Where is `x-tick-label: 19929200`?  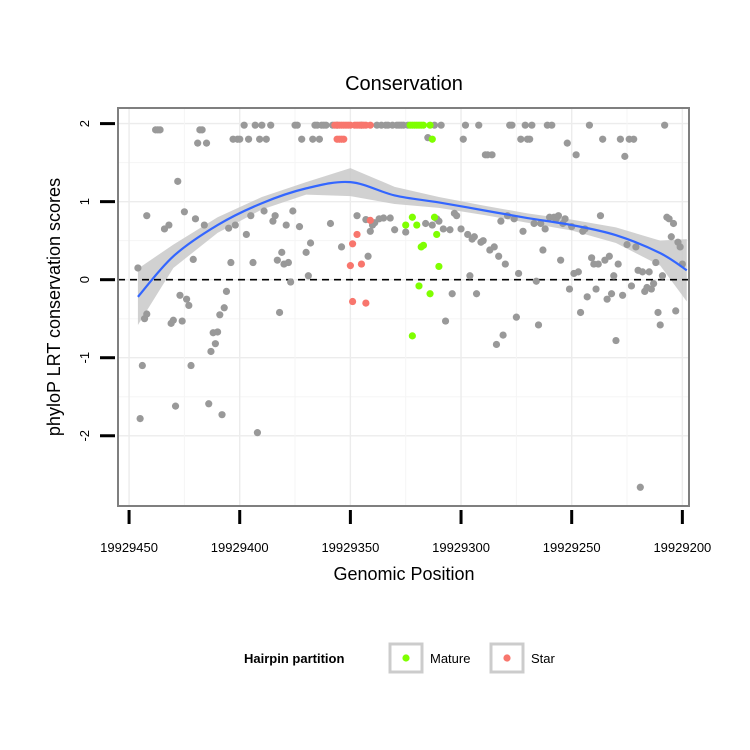
x-tick-label: 19929200 is located at coordinates (682, 547).